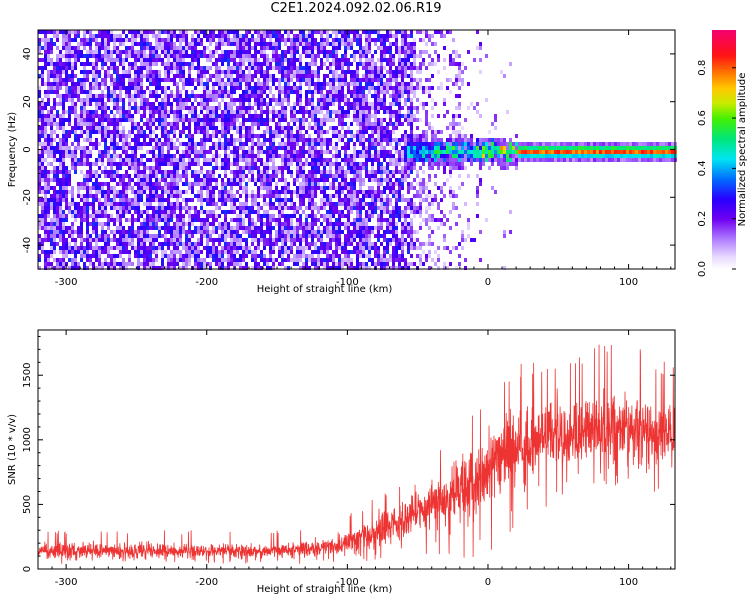  I want to click on heatmap-xtick-label: -200, so click(206, 282).